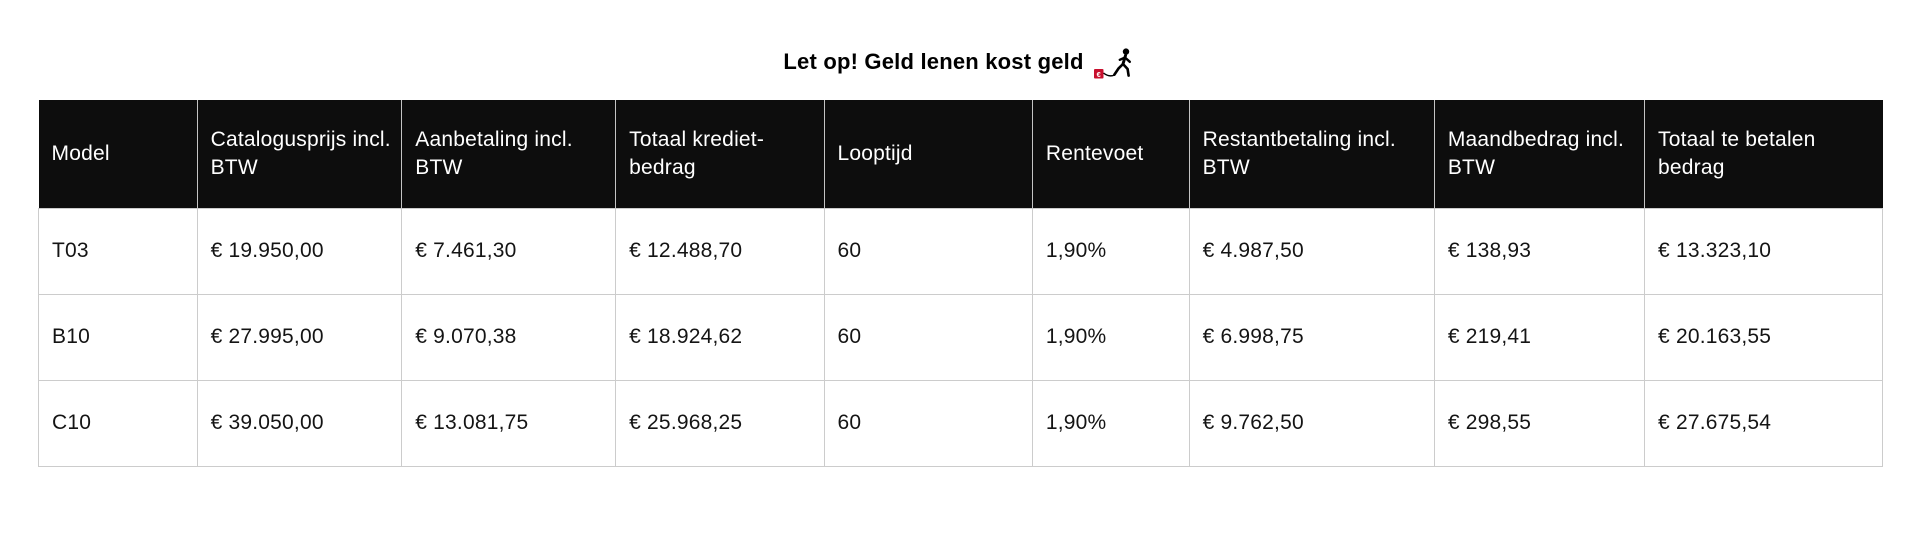 The width and height of the screenshot is (1920, 546). Describe the element at coordinates (1539, 251) in the screenshot. I see `value-cell-maandbedrag-incl-btw: € 138,93` at that location.